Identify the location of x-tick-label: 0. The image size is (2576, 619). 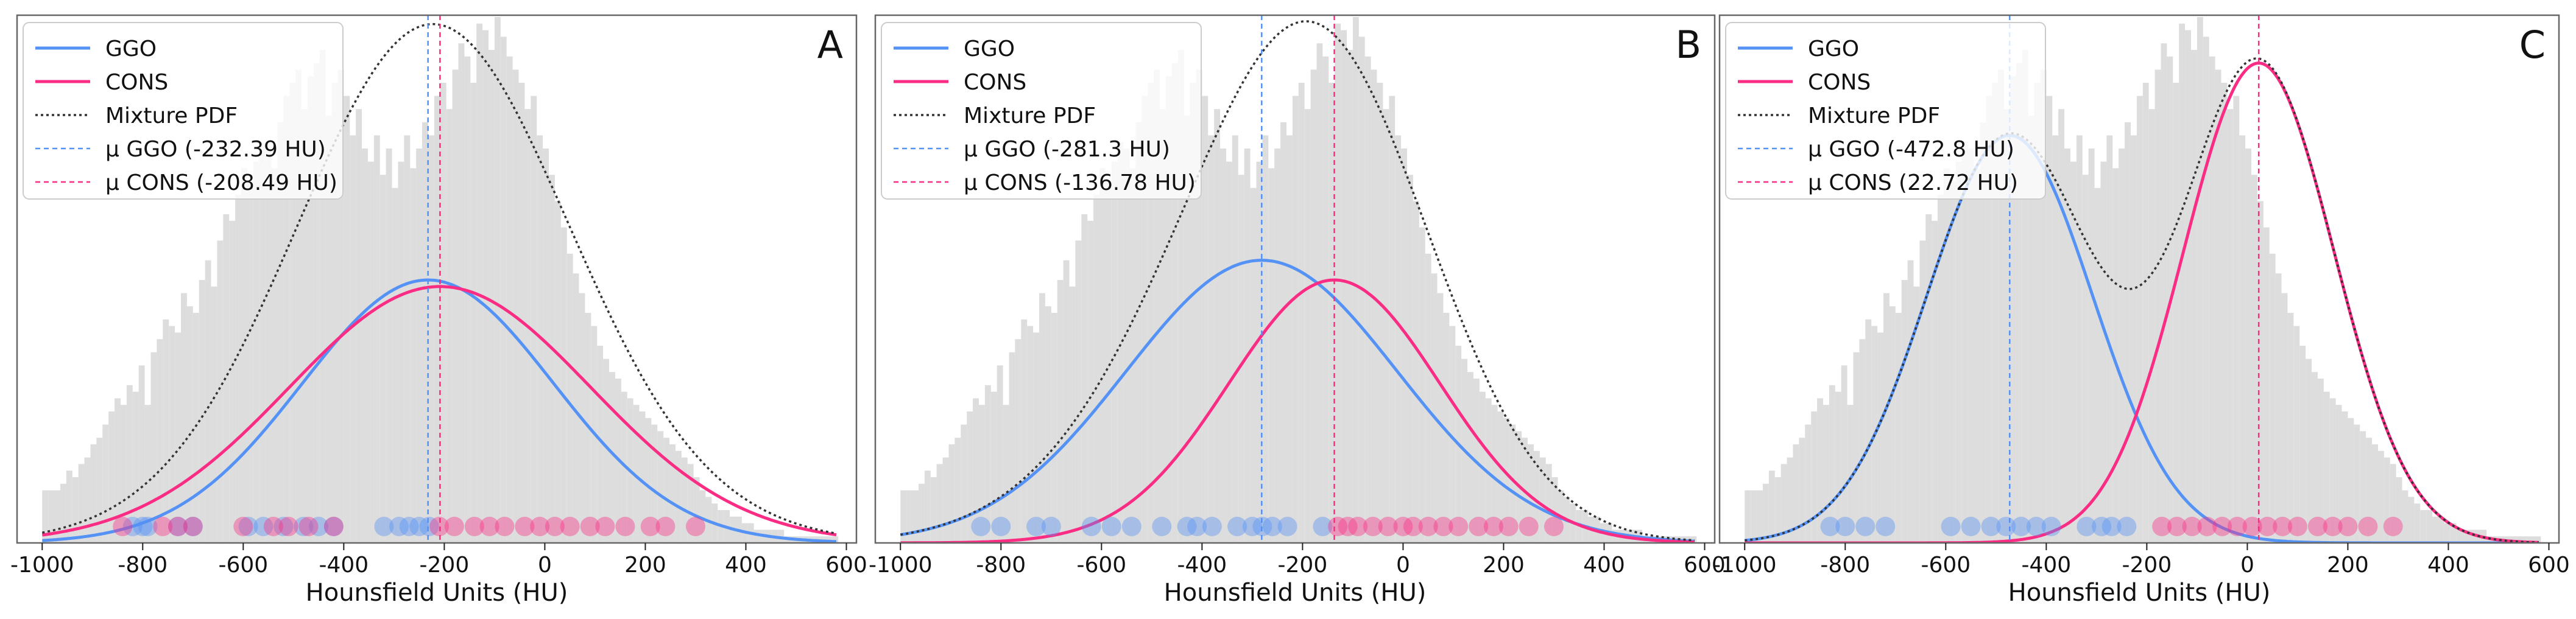
(1403, 565).